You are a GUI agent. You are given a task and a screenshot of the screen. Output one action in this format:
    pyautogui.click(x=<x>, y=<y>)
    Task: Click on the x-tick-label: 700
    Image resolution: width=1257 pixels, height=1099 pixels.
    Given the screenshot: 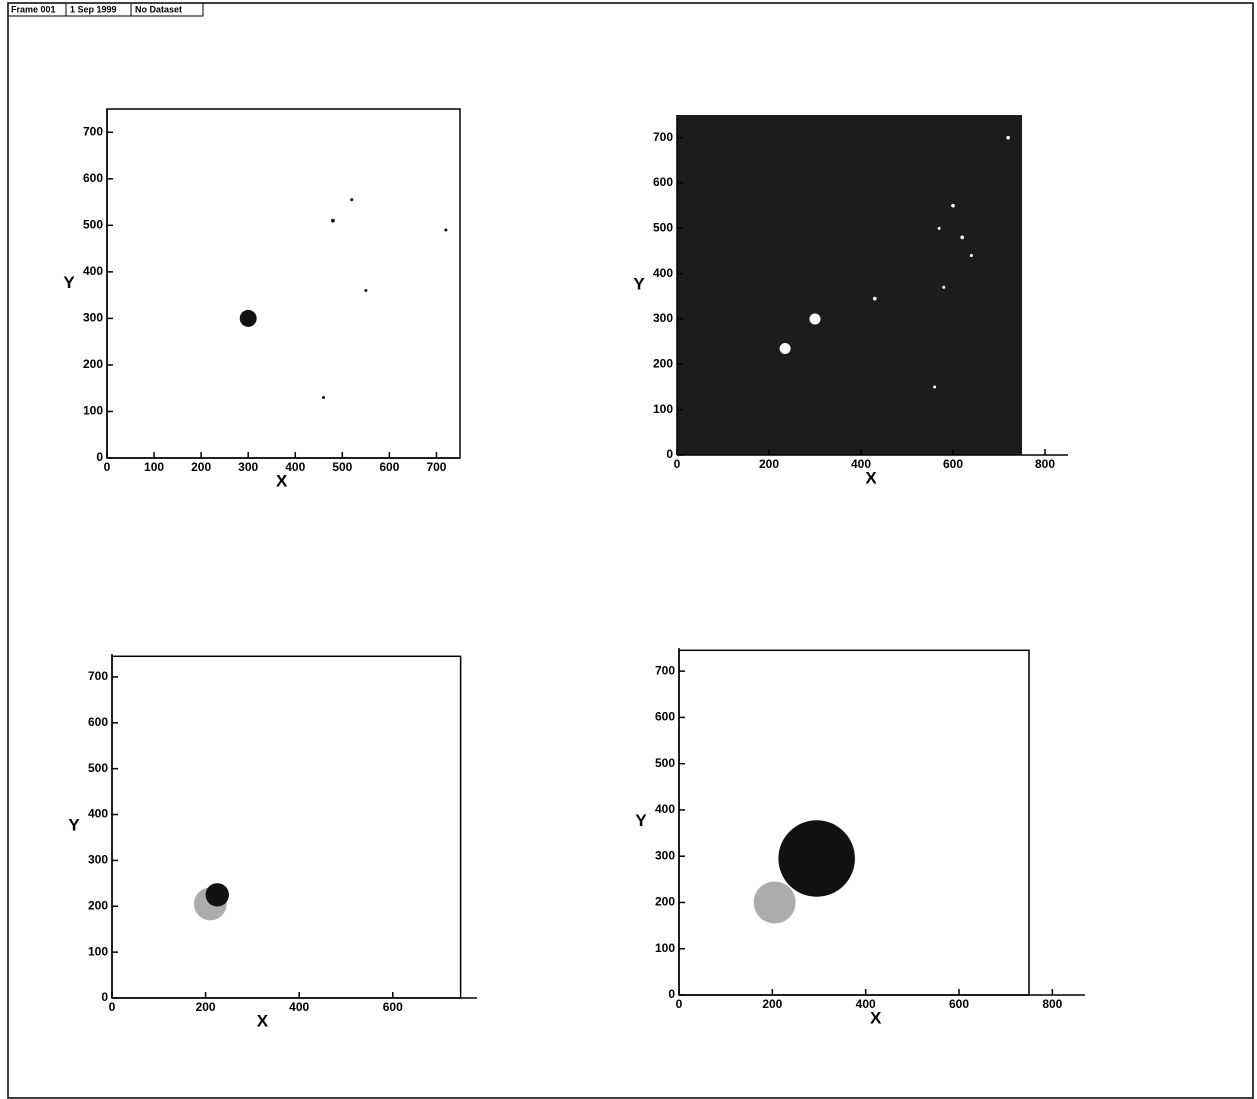 What is the action you would take?
    pyautogui.click(x=436, y=467)
    